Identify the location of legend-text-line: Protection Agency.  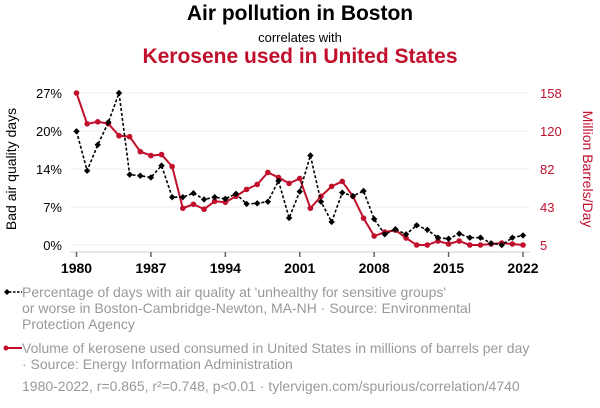
(78, 324).